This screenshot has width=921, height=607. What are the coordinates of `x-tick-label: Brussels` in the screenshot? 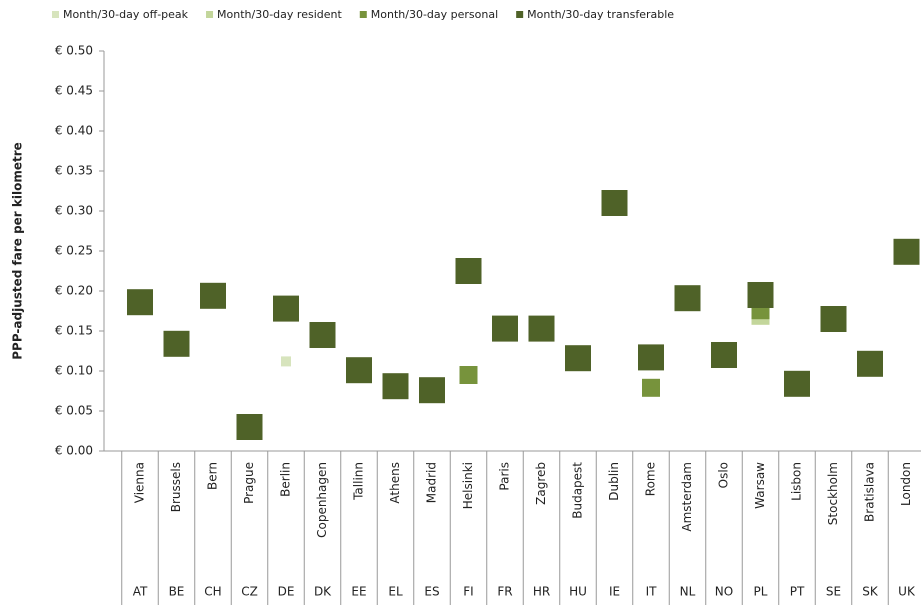 It's located at (176, 487).